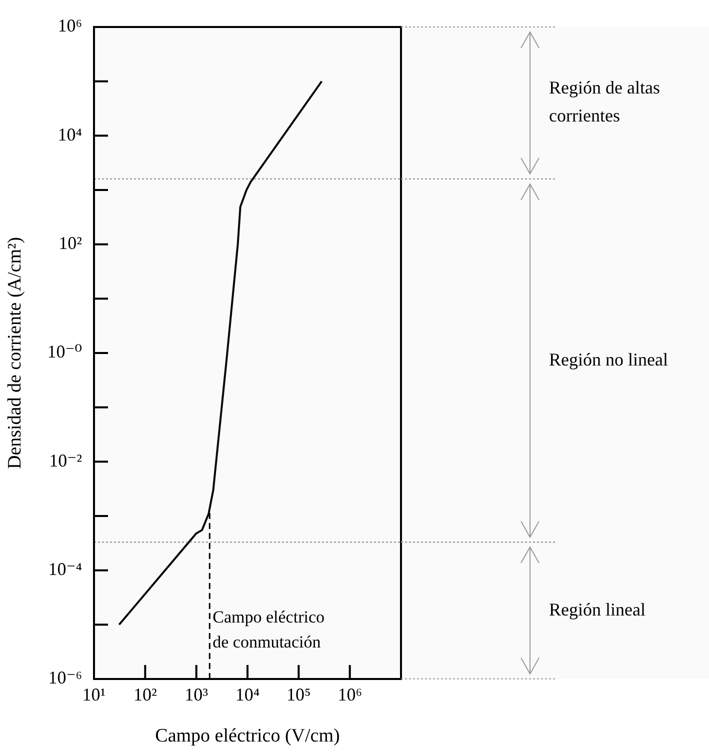 The height and width of the screenshot is (752, 709). I want to click on band-label: Región no lineal, so click(608, 359).